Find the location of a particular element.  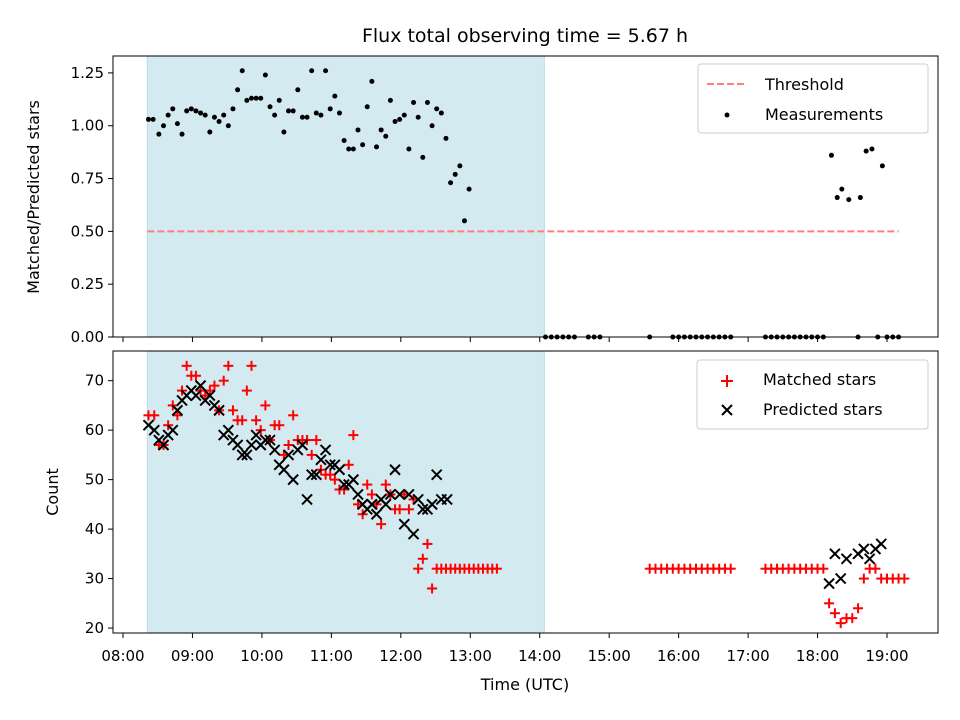

y-tick-label: 0.75 is located at coordinates (87, 179).